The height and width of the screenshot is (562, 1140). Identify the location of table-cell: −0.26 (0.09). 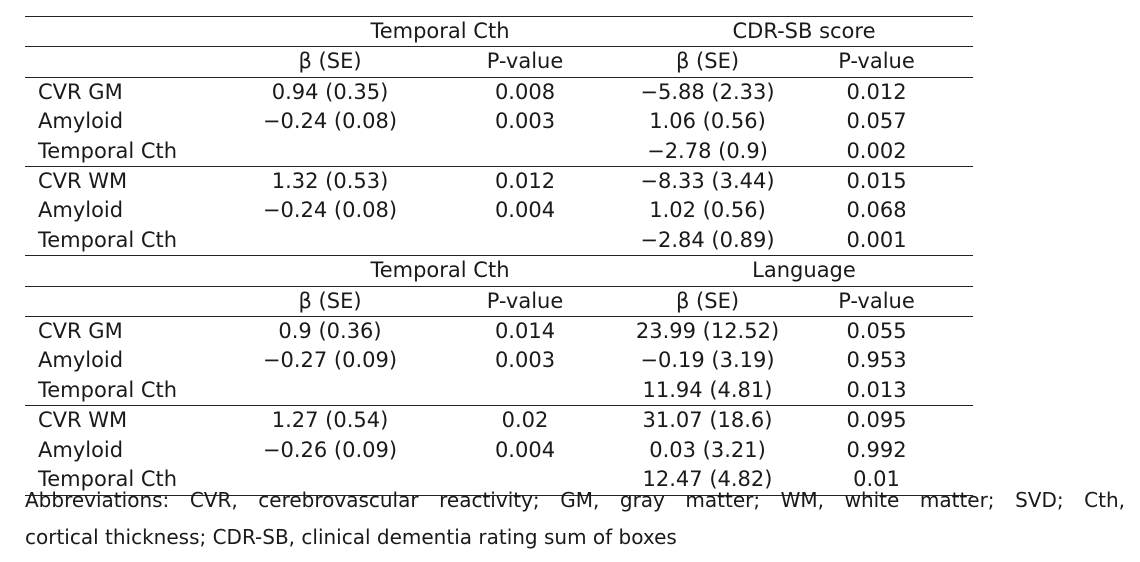
(330, 449).